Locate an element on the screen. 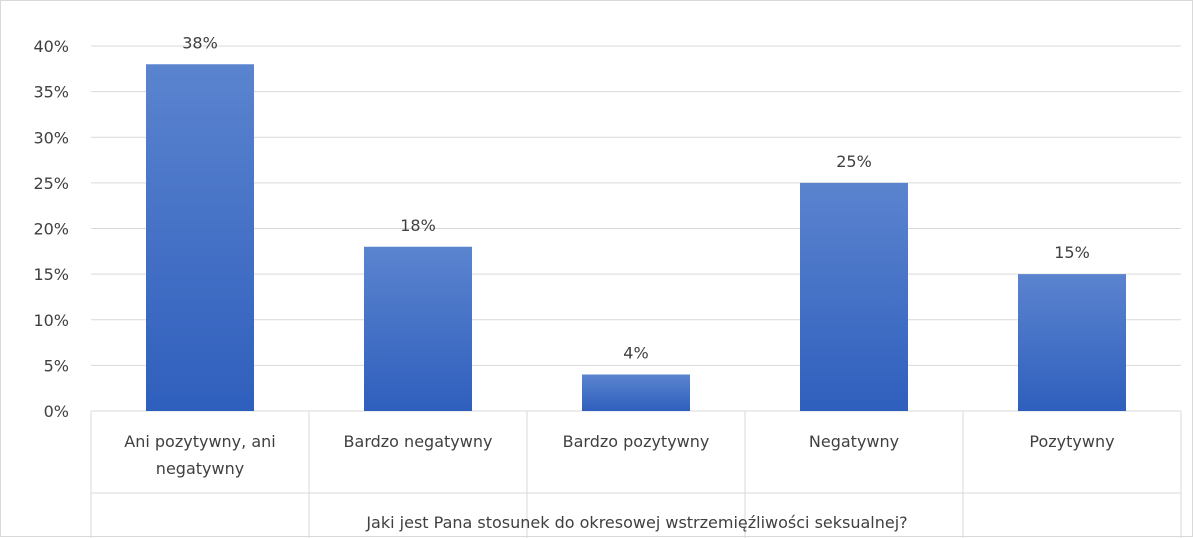 The image size is (1193, 538). data-label: 38% is located at coordinates (200, 42).